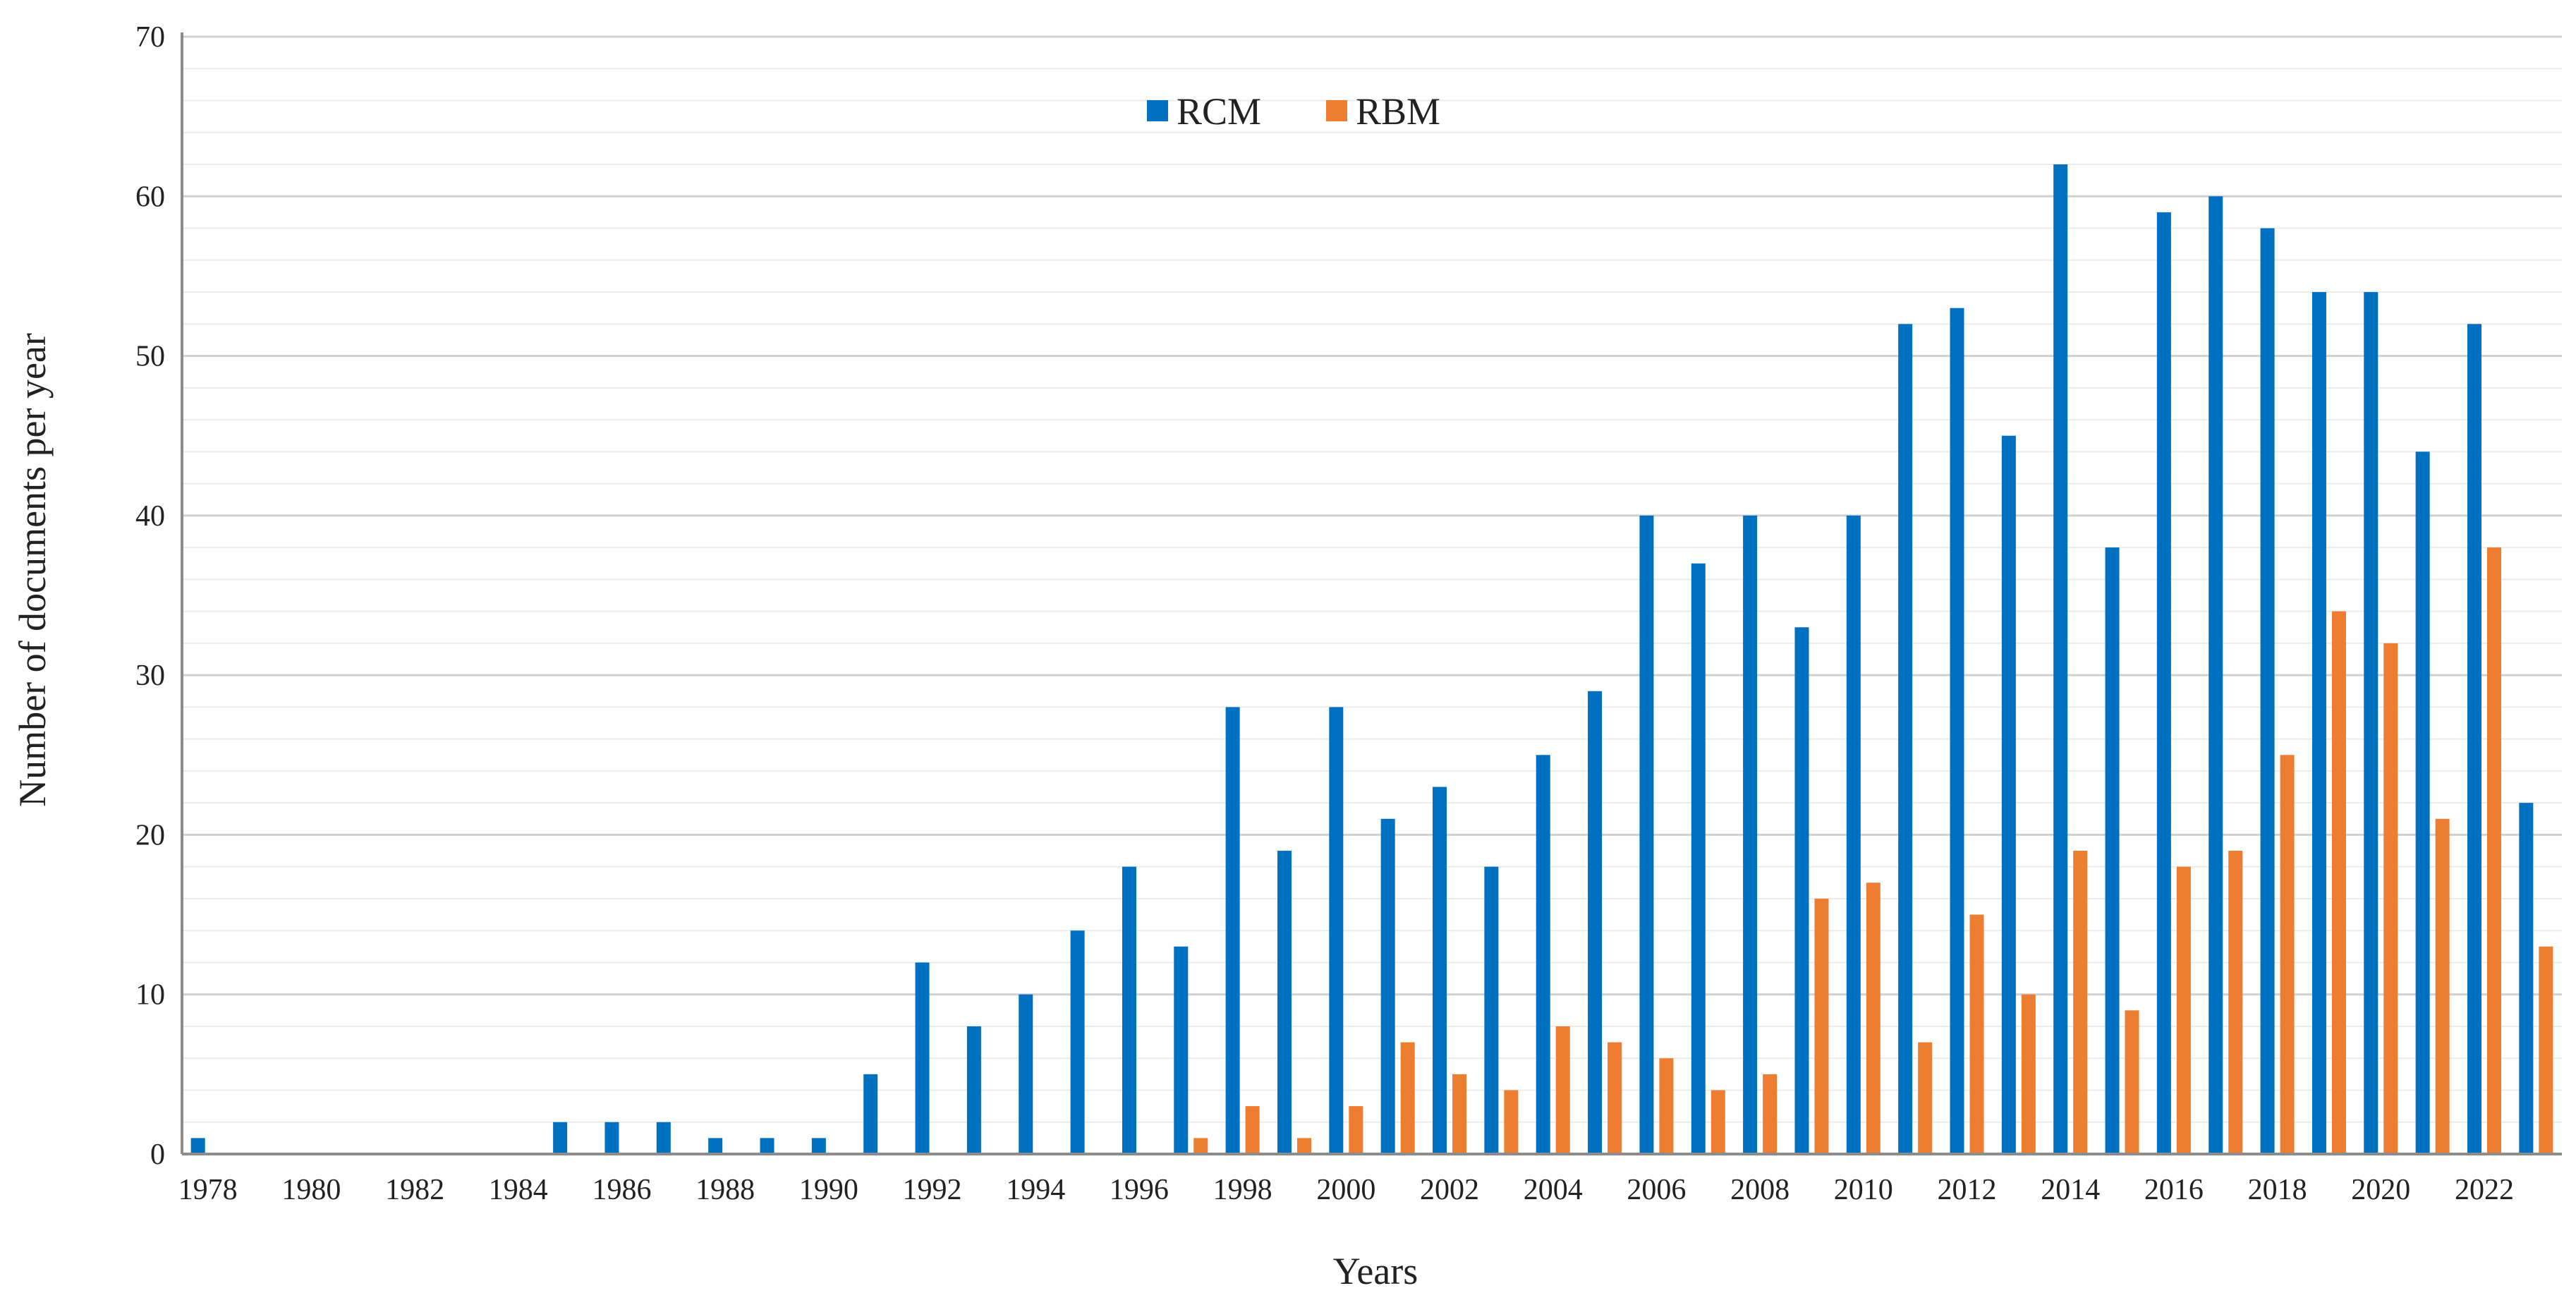 The height and width of the screenshot is (1293, 2576). What do you see at coordinates (1336, 110) in the screenshot?
I see `legend-swatch-rbm` at bounding box center [1336, 110].